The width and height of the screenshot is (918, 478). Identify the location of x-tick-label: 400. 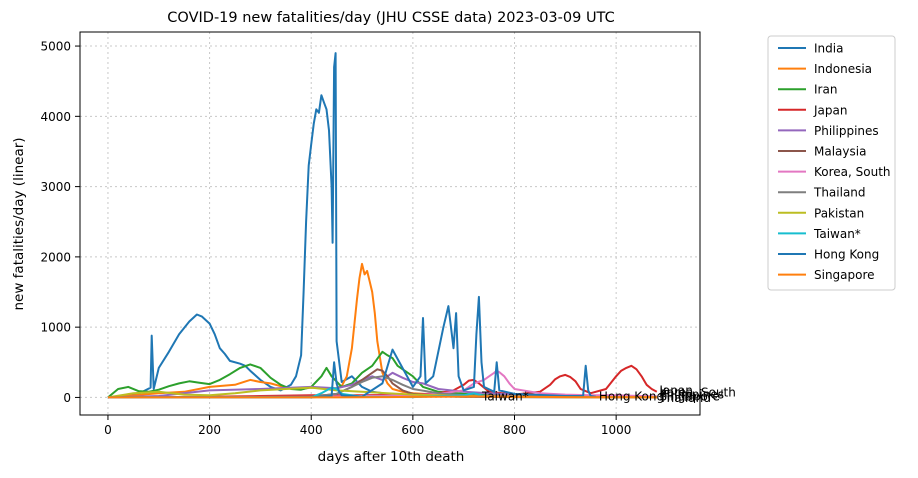
(311, 430).